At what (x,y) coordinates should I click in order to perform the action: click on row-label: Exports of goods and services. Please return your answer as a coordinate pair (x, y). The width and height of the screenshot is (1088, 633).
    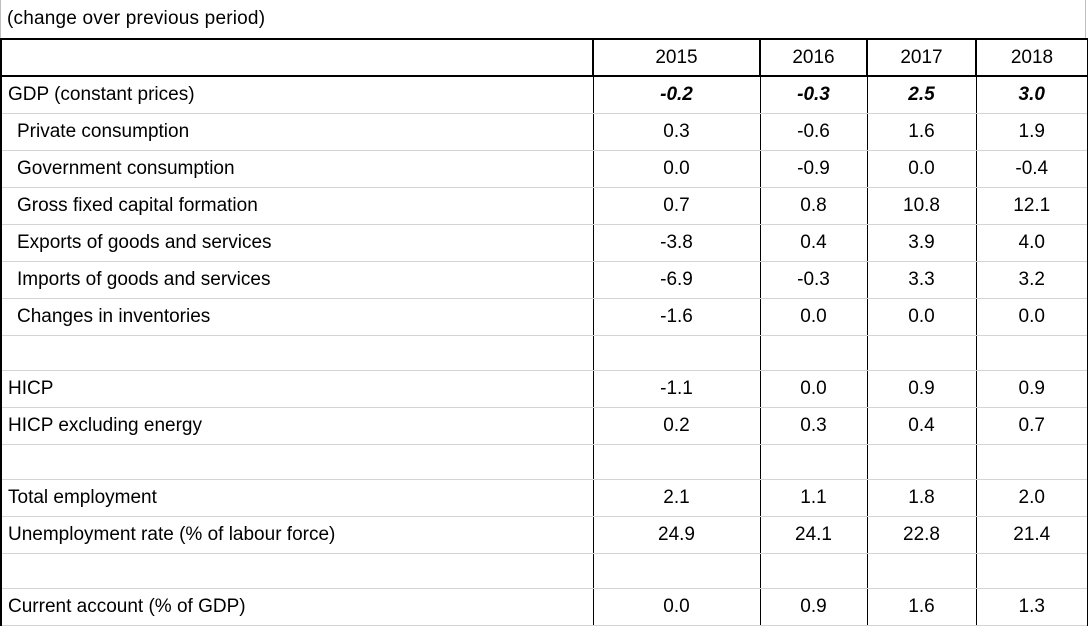
    Looking at the image, I should click on (296, 243).